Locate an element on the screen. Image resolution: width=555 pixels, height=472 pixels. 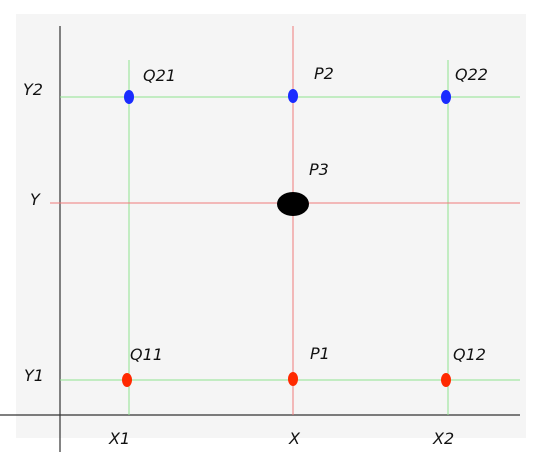
label-x: X is located at coordinates (294, 438).